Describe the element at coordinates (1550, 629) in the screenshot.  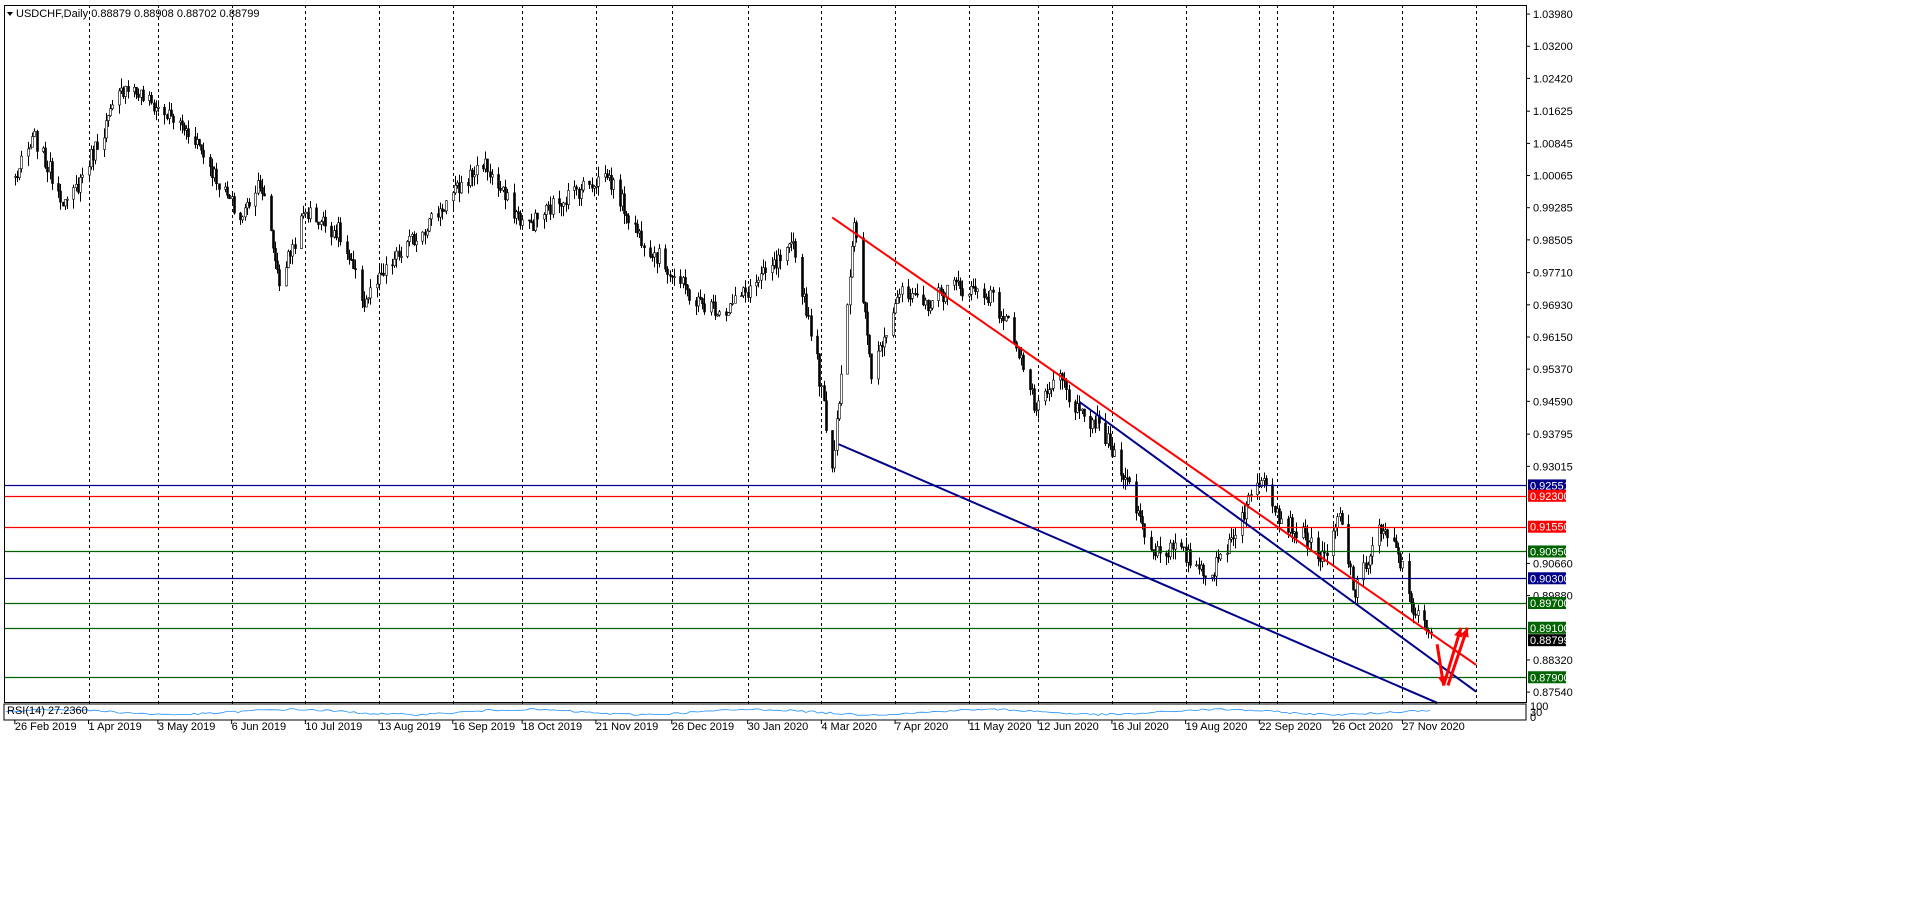
I see `level-badge-text: 0.89100` at that location.